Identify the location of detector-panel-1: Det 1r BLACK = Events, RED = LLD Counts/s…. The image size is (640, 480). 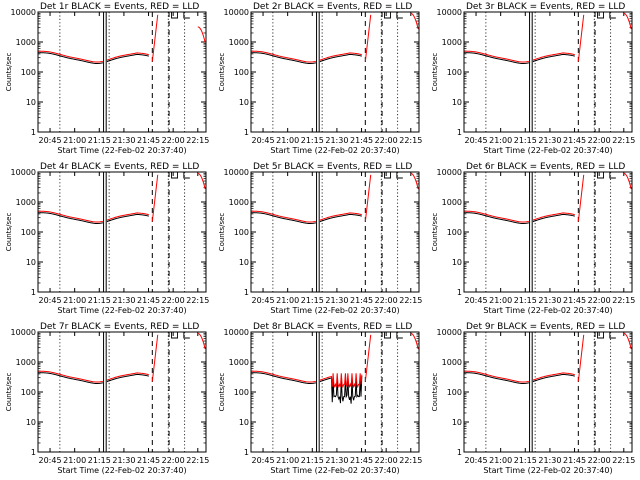
(107, 78).